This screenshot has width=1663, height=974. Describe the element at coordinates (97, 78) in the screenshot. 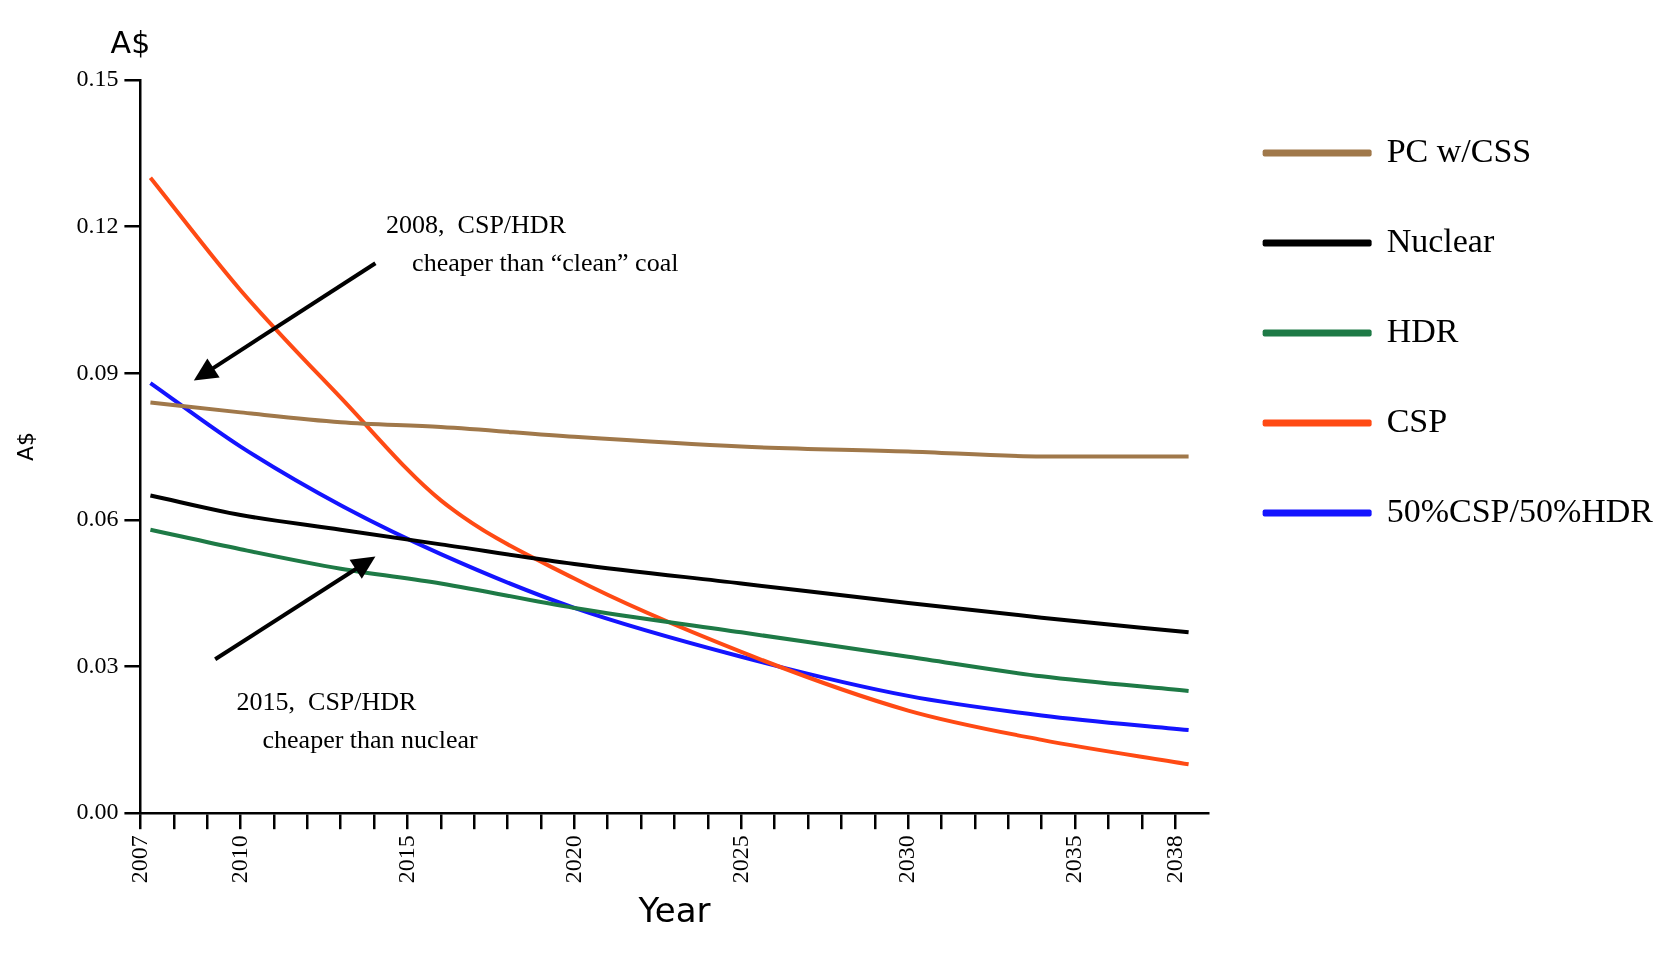

I see `y-tick-label: 0.15` at that location.